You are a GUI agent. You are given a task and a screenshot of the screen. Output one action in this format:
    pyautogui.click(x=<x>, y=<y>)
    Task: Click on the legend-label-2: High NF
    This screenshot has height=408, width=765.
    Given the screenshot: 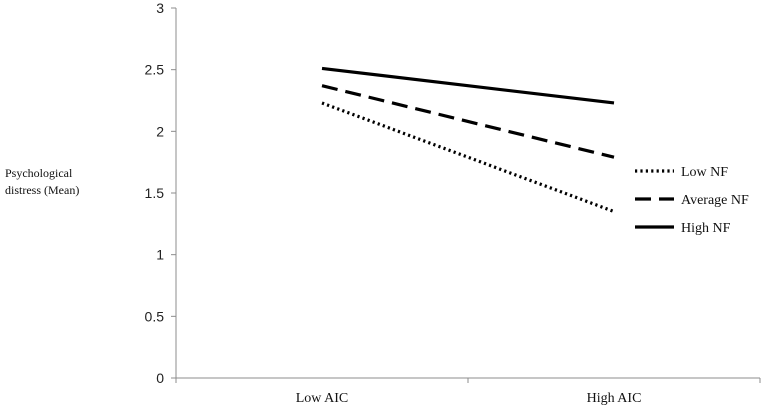 What is the action you would take?
    pyautogui.click(x=706, y=228)
    